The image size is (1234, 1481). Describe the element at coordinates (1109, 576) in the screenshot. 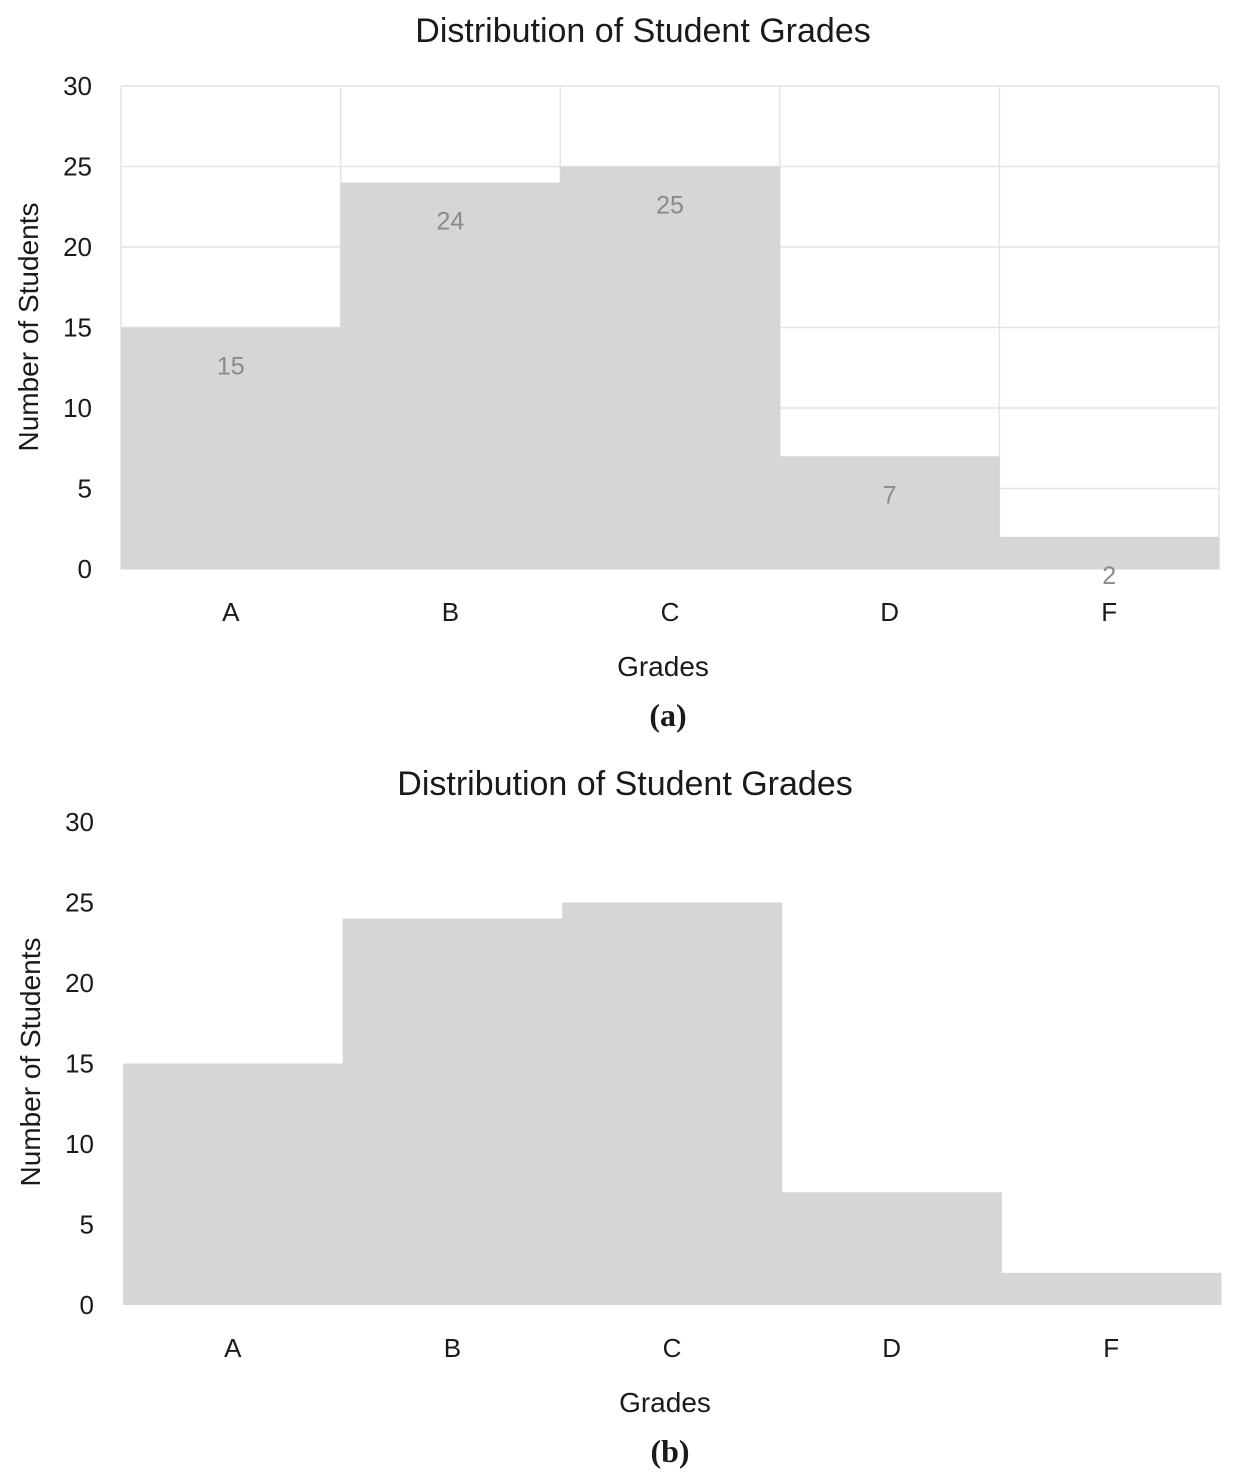

I see `data-label-F: 2` at that location.